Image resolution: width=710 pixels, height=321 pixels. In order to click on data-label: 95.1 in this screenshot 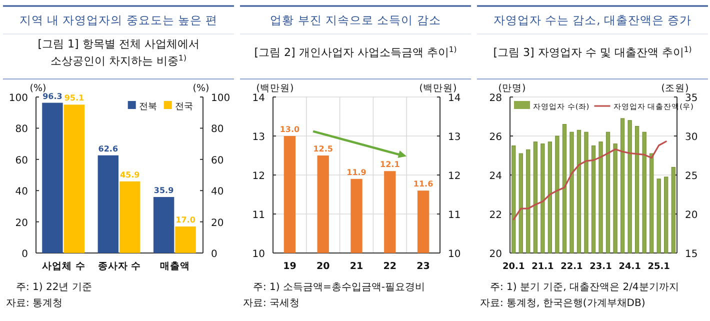, I will do `click(74, 98)`.